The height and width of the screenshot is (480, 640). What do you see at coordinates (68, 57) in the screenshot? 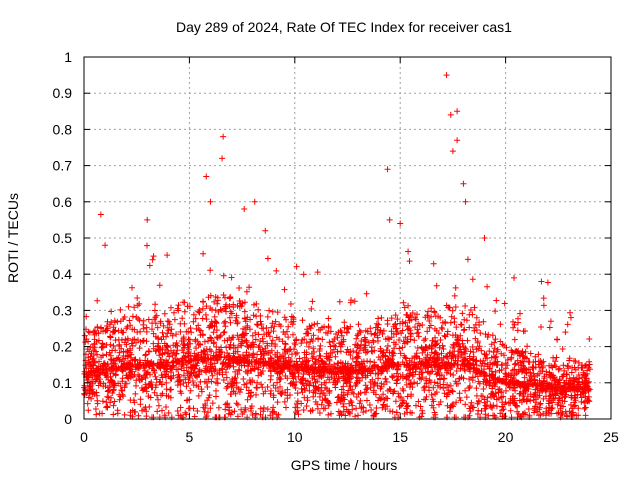
I see `y-tick-label: 1` at bounding box center [68, 57].